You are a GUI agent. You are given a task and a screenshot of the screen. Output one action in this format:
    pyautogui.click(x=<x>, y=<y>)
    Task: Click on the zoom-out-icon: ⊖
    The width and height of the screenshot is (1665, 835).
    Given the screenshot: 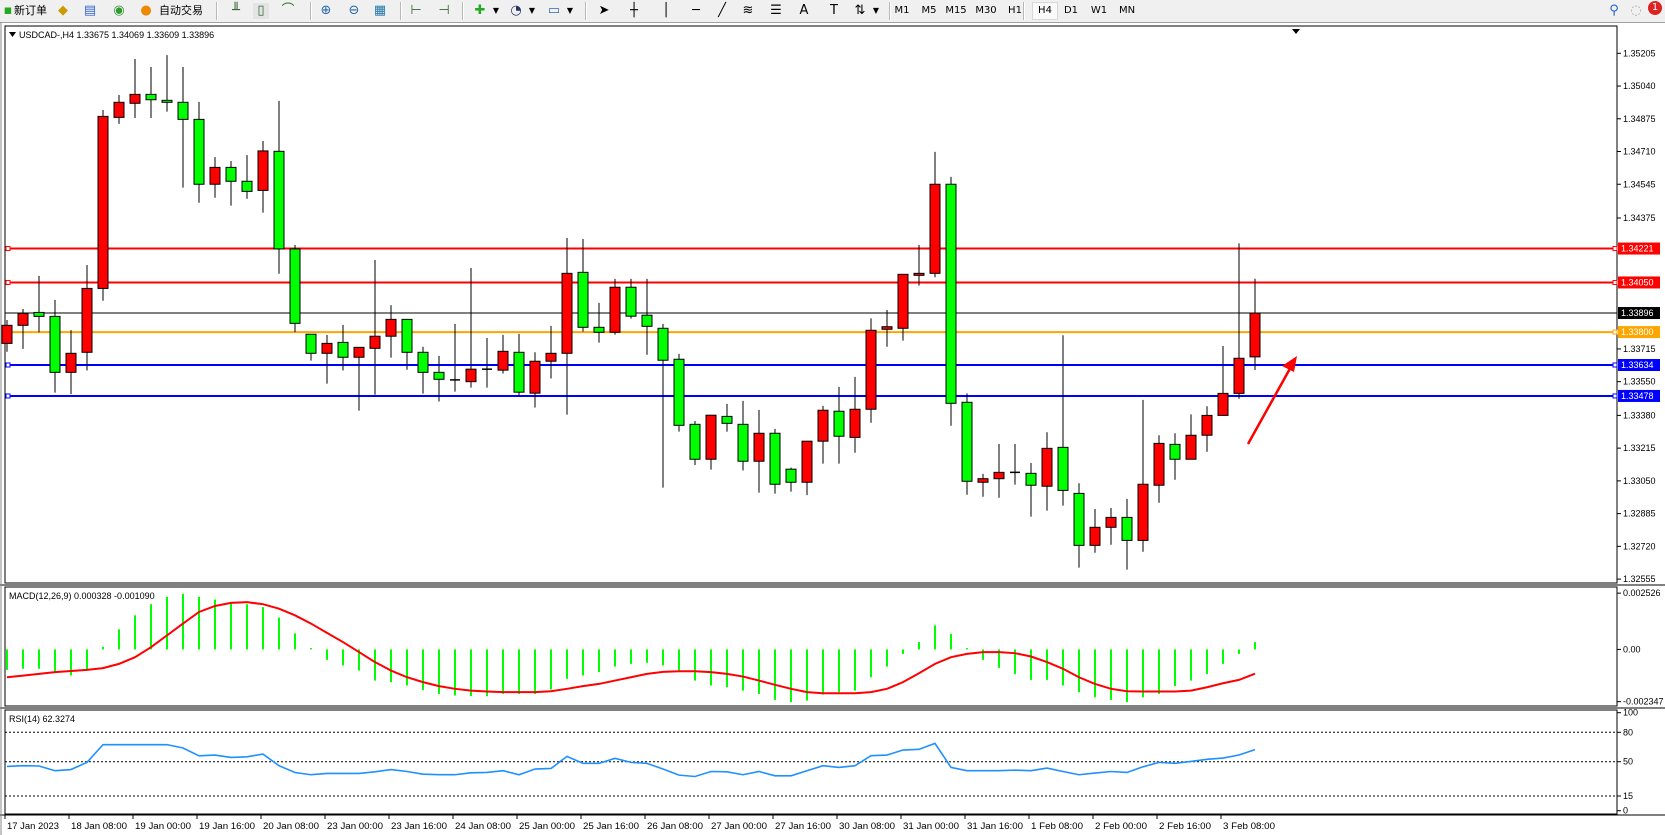 What is the action you would take?
    pyautogui.click(x=354, y=10)
    